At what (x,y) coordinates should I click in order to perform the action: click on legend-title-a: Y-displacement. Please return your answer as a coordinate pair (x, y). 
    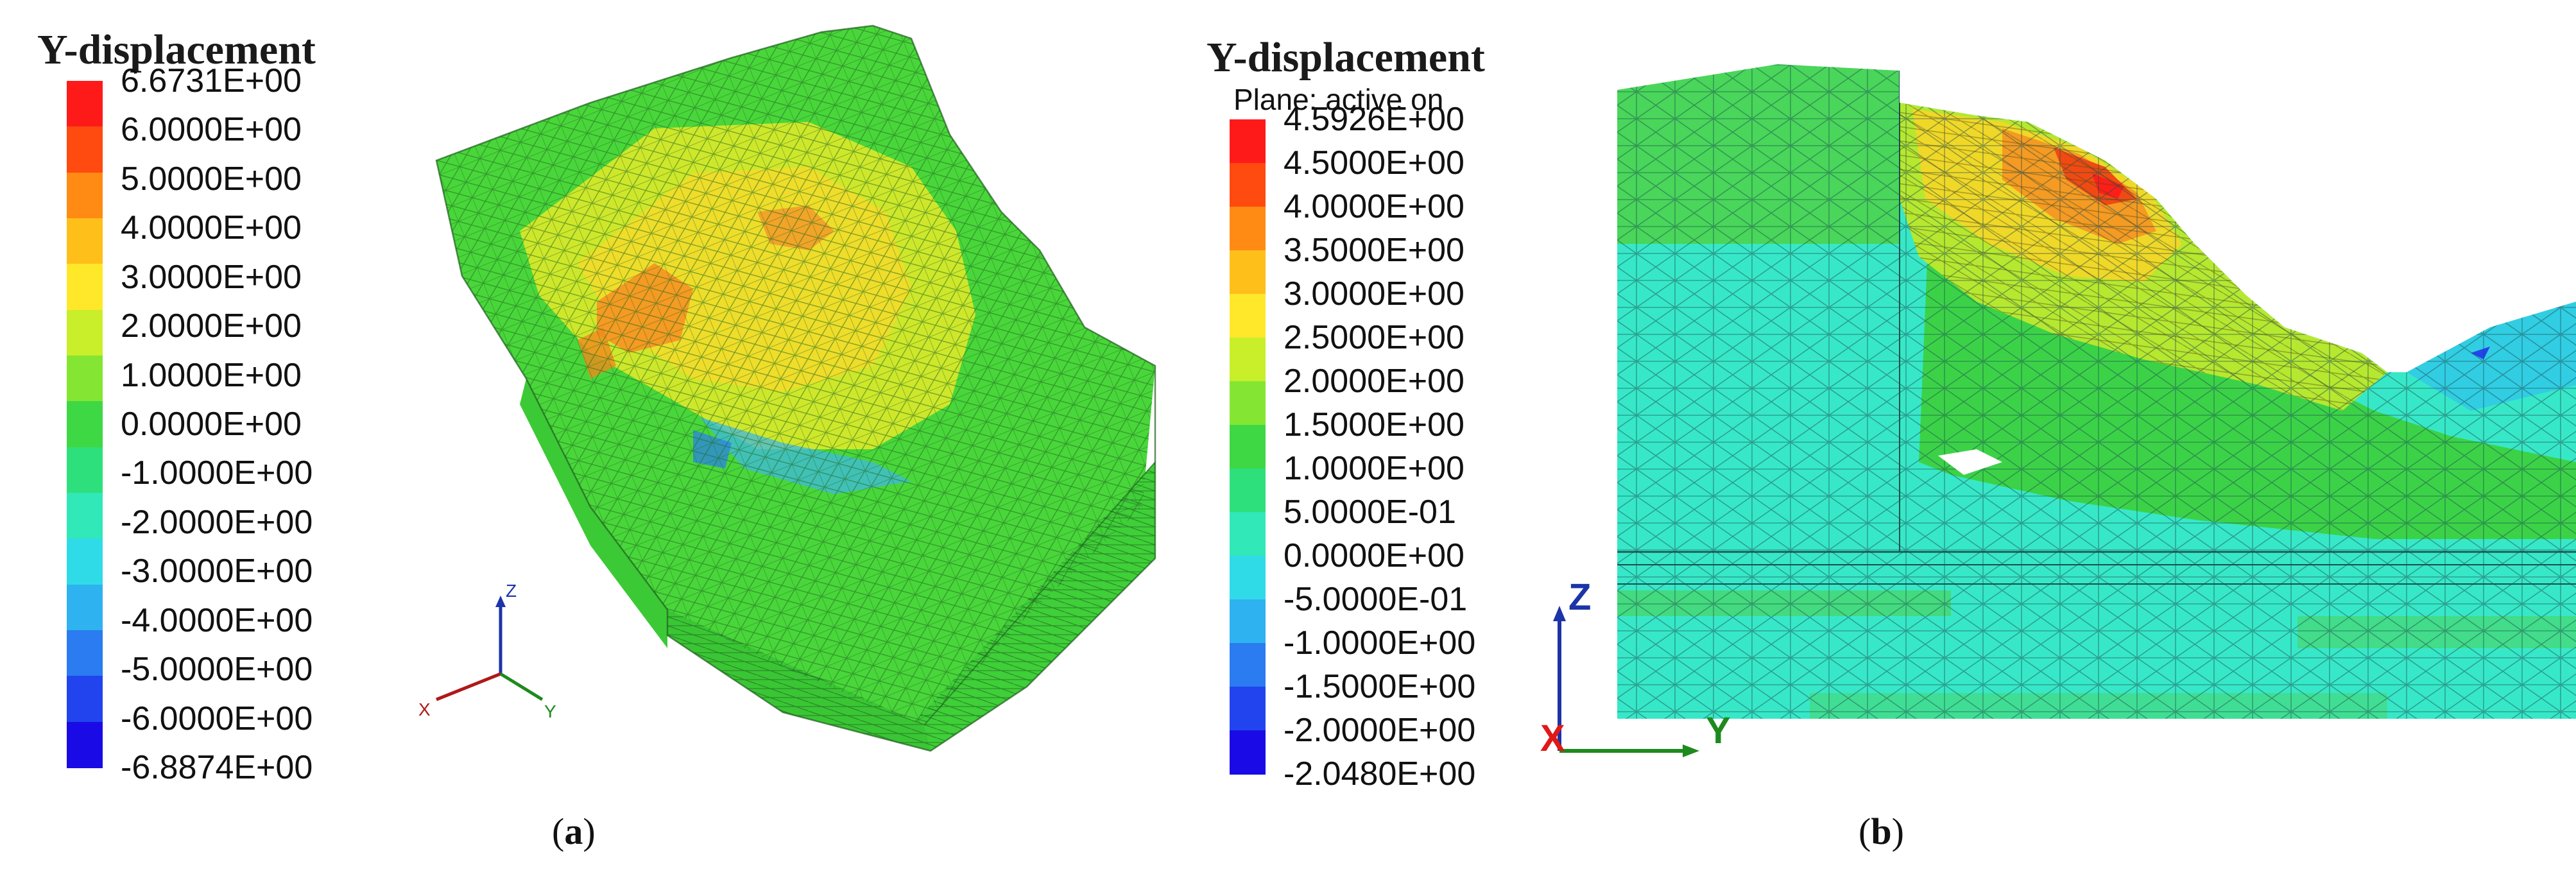
    Looking at the image, I should click on (176, 50).